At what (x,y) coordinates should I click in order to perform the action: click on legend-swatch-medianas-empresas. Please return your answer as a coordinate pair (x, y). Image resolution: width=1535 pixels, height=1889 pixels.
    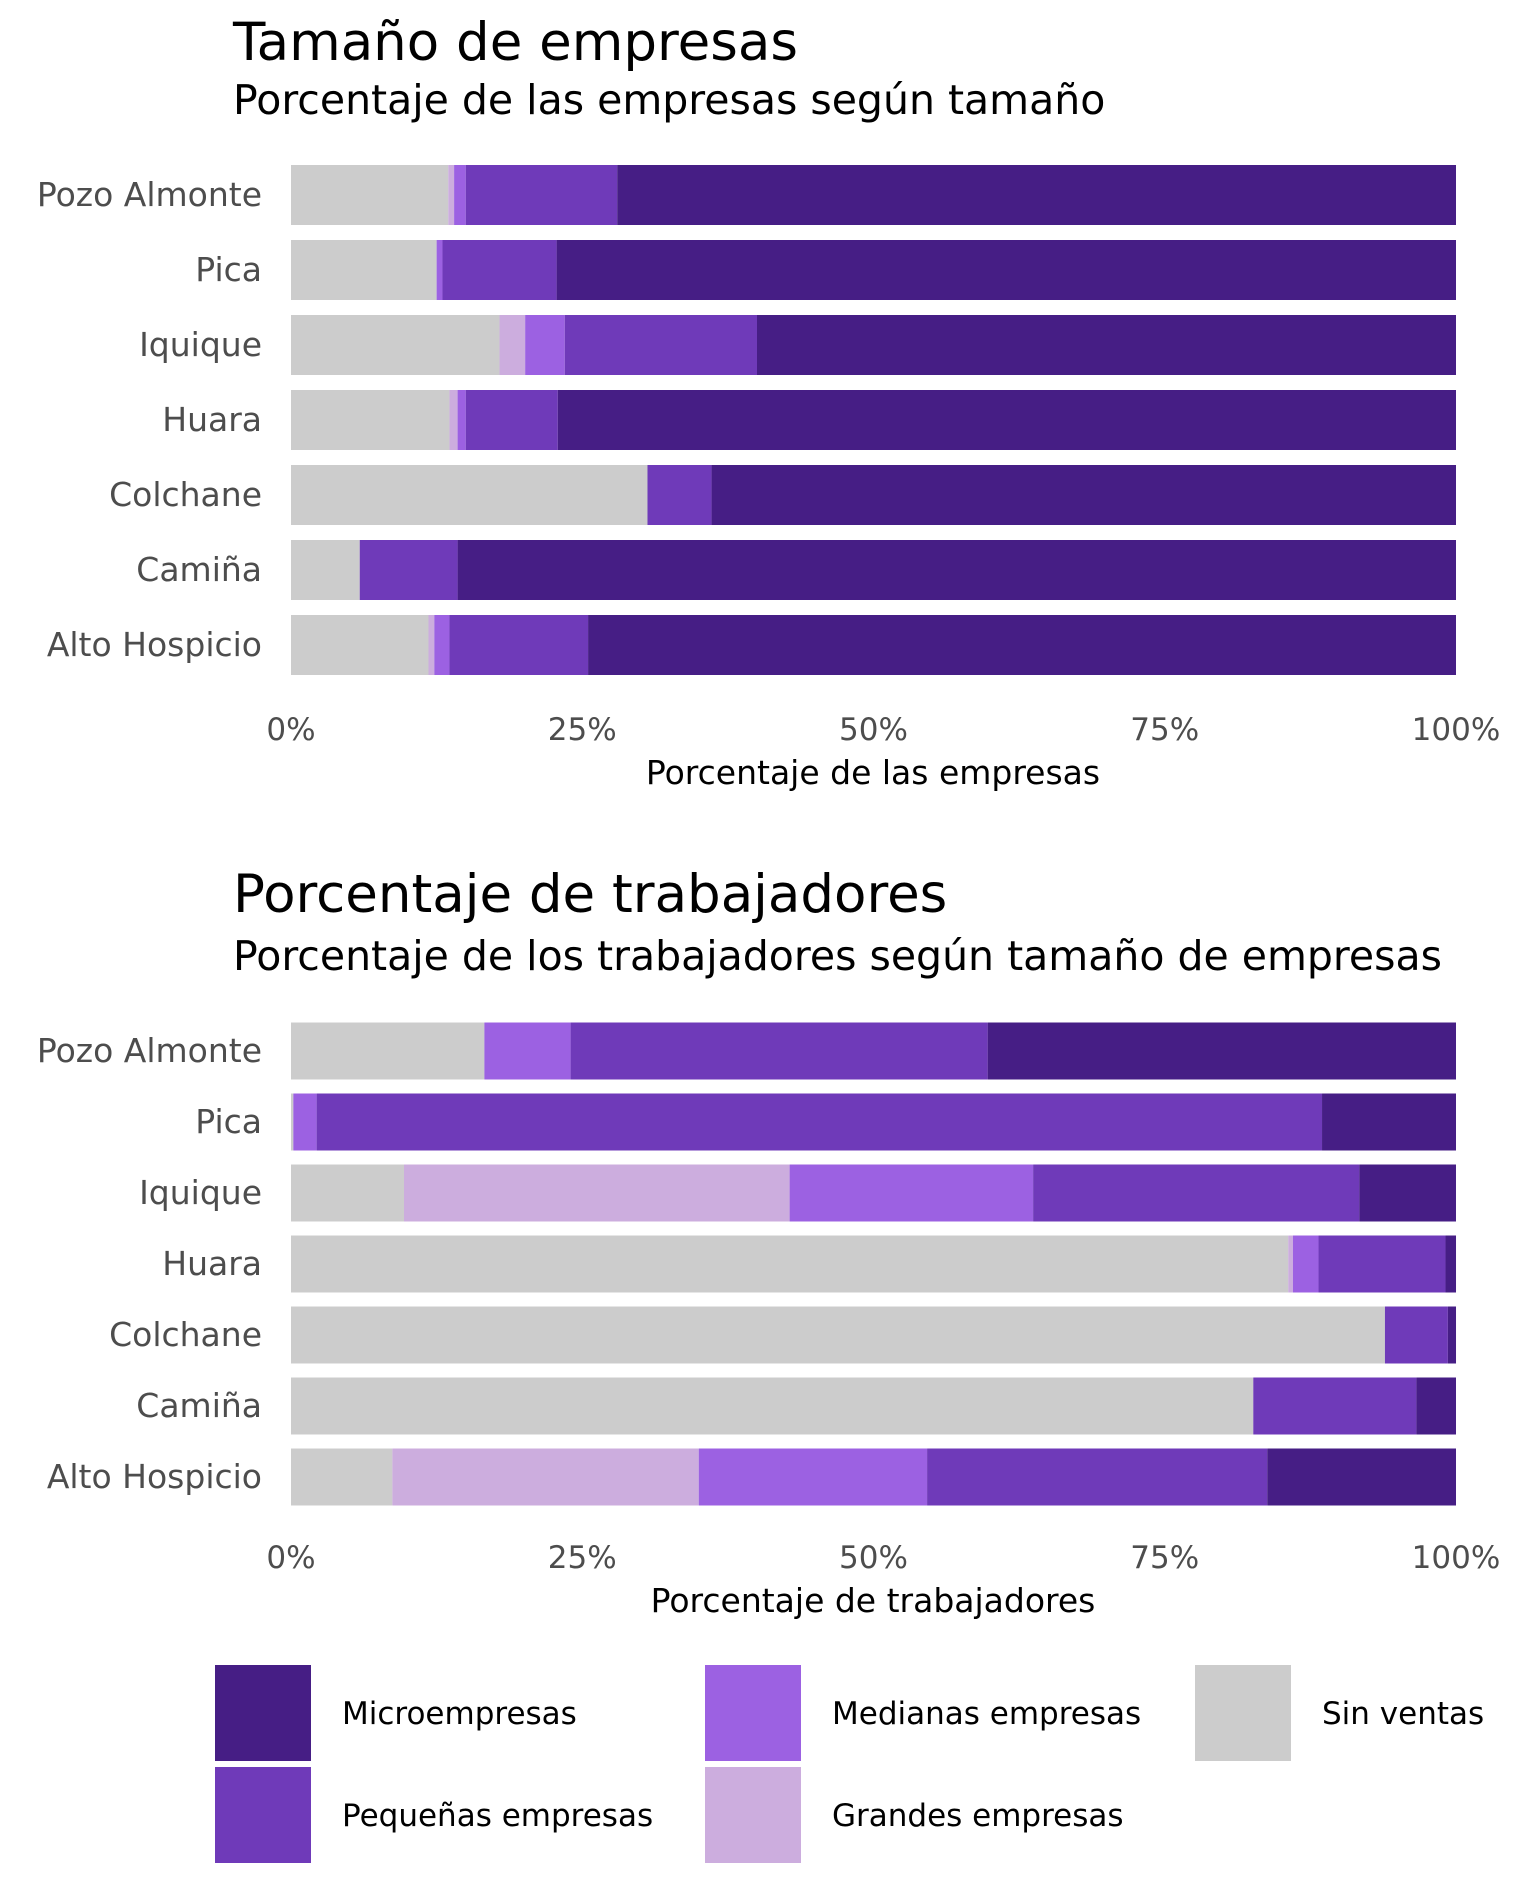
    Looking at the image, I should click on (753, 1713).